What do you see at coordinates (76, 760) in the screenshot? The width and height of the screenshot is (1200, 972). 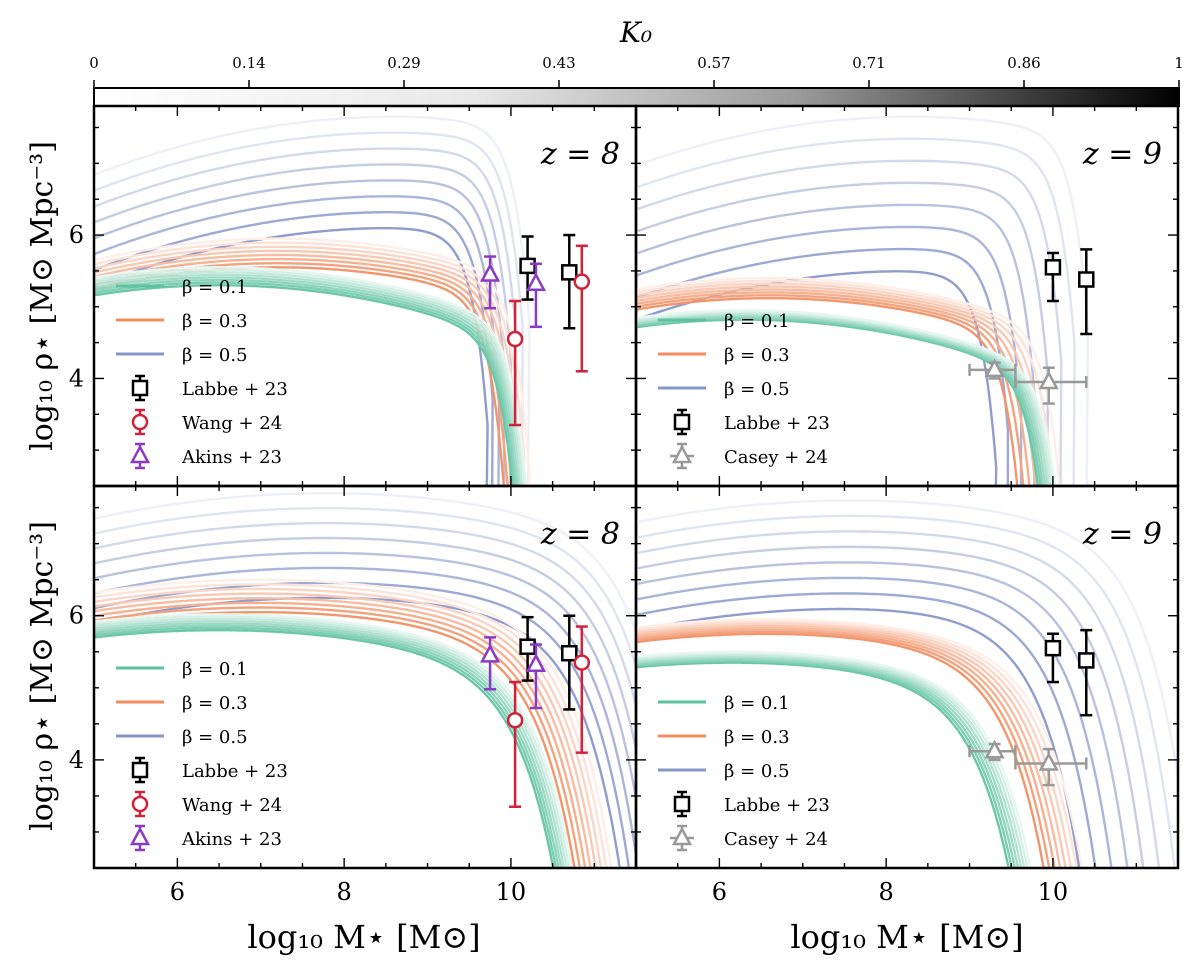 I see `y-tick-label: 4` at bounding box center [76, 760].